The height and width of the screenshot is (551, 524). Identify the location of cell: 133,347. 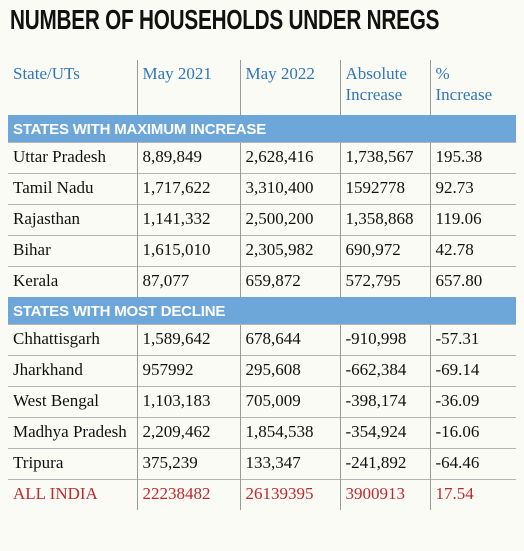
(289, 464).